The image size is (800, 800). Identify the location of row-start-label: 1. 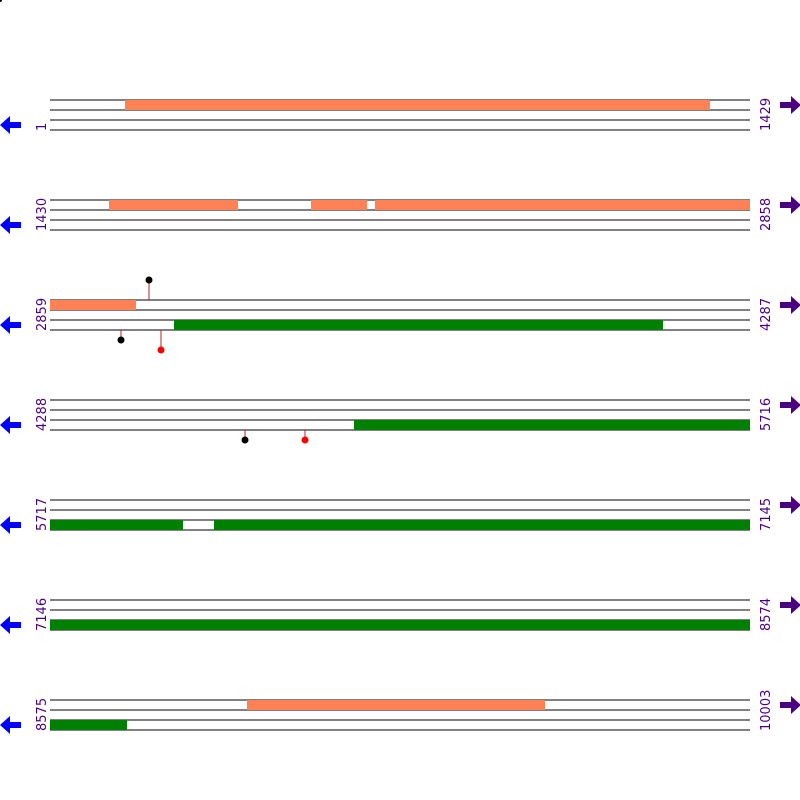
(42, 127).